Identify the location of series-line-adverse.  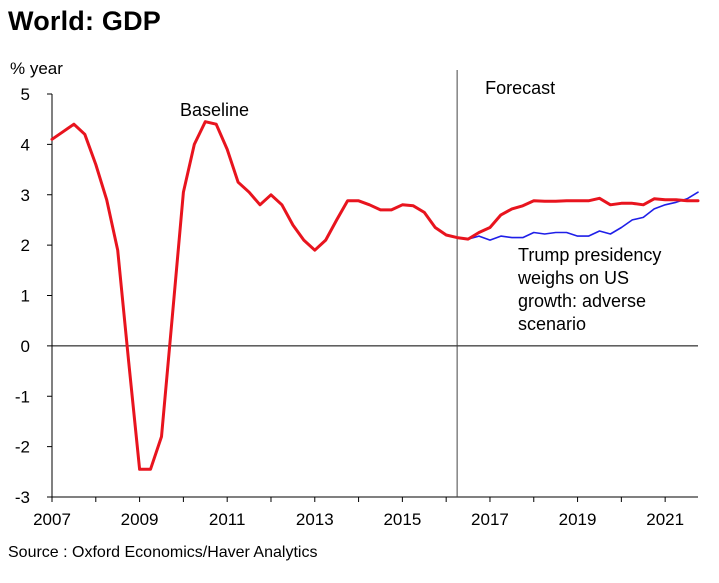
(583, 216).